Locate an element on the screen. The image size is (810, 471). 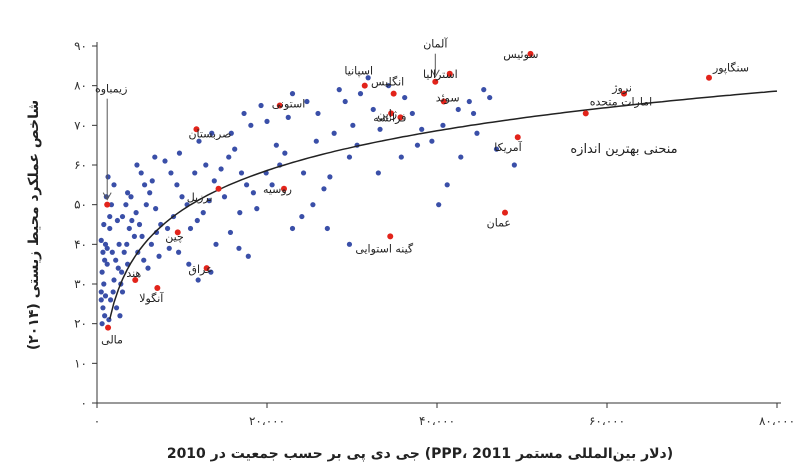
x-tick-label: ۸۰،۰۰۰ is located at coordinates (777, 421).